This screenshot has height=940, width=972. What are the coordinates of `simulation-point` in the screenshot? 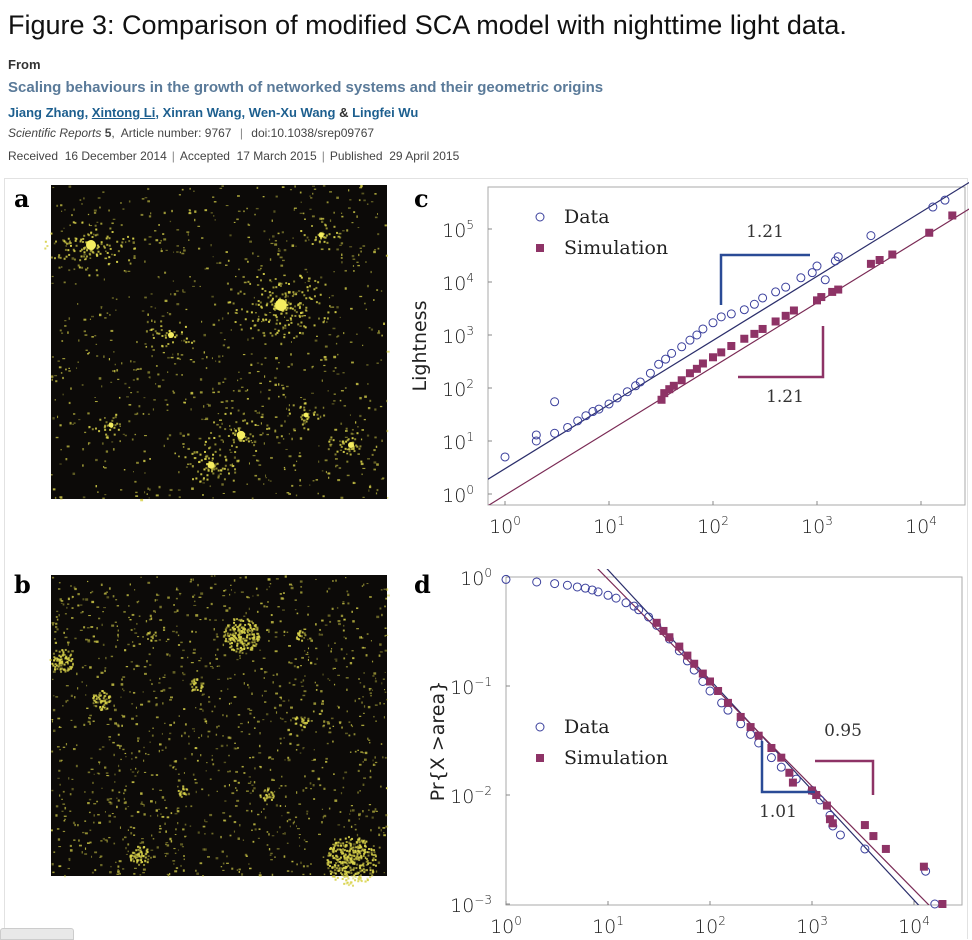 It's located at (689, 373).